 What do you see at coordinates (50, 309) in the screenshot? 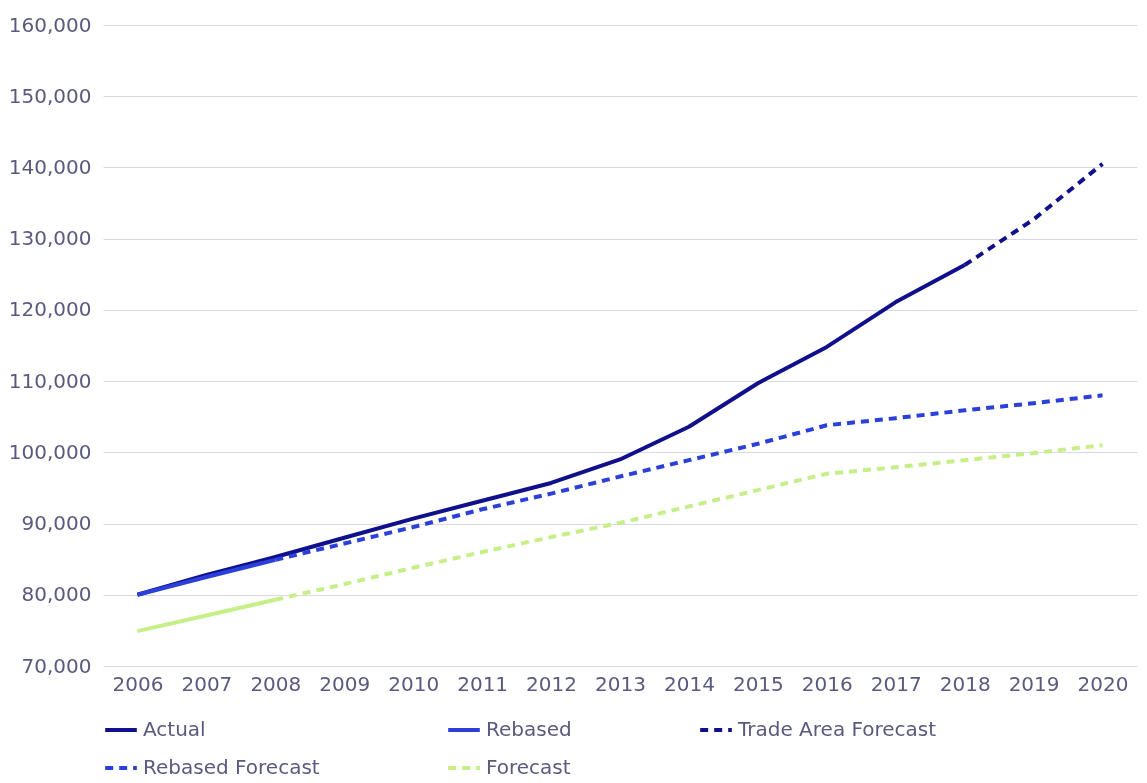
I see `y-tick-label: 120,000` at bounding box center [50, 309].